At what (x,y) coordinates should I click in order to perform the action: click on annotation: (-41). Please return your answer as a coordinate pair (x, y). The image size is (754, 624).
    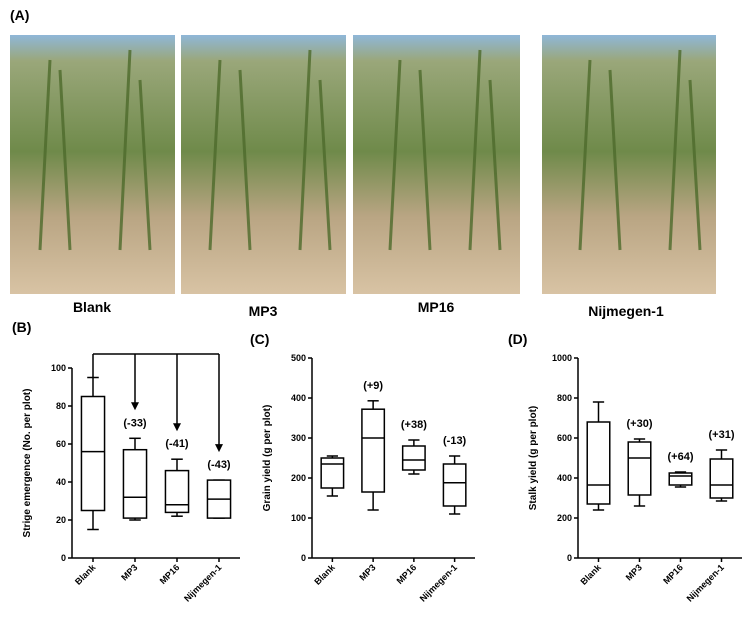
    Looking at the image, I should click on (177, 444).